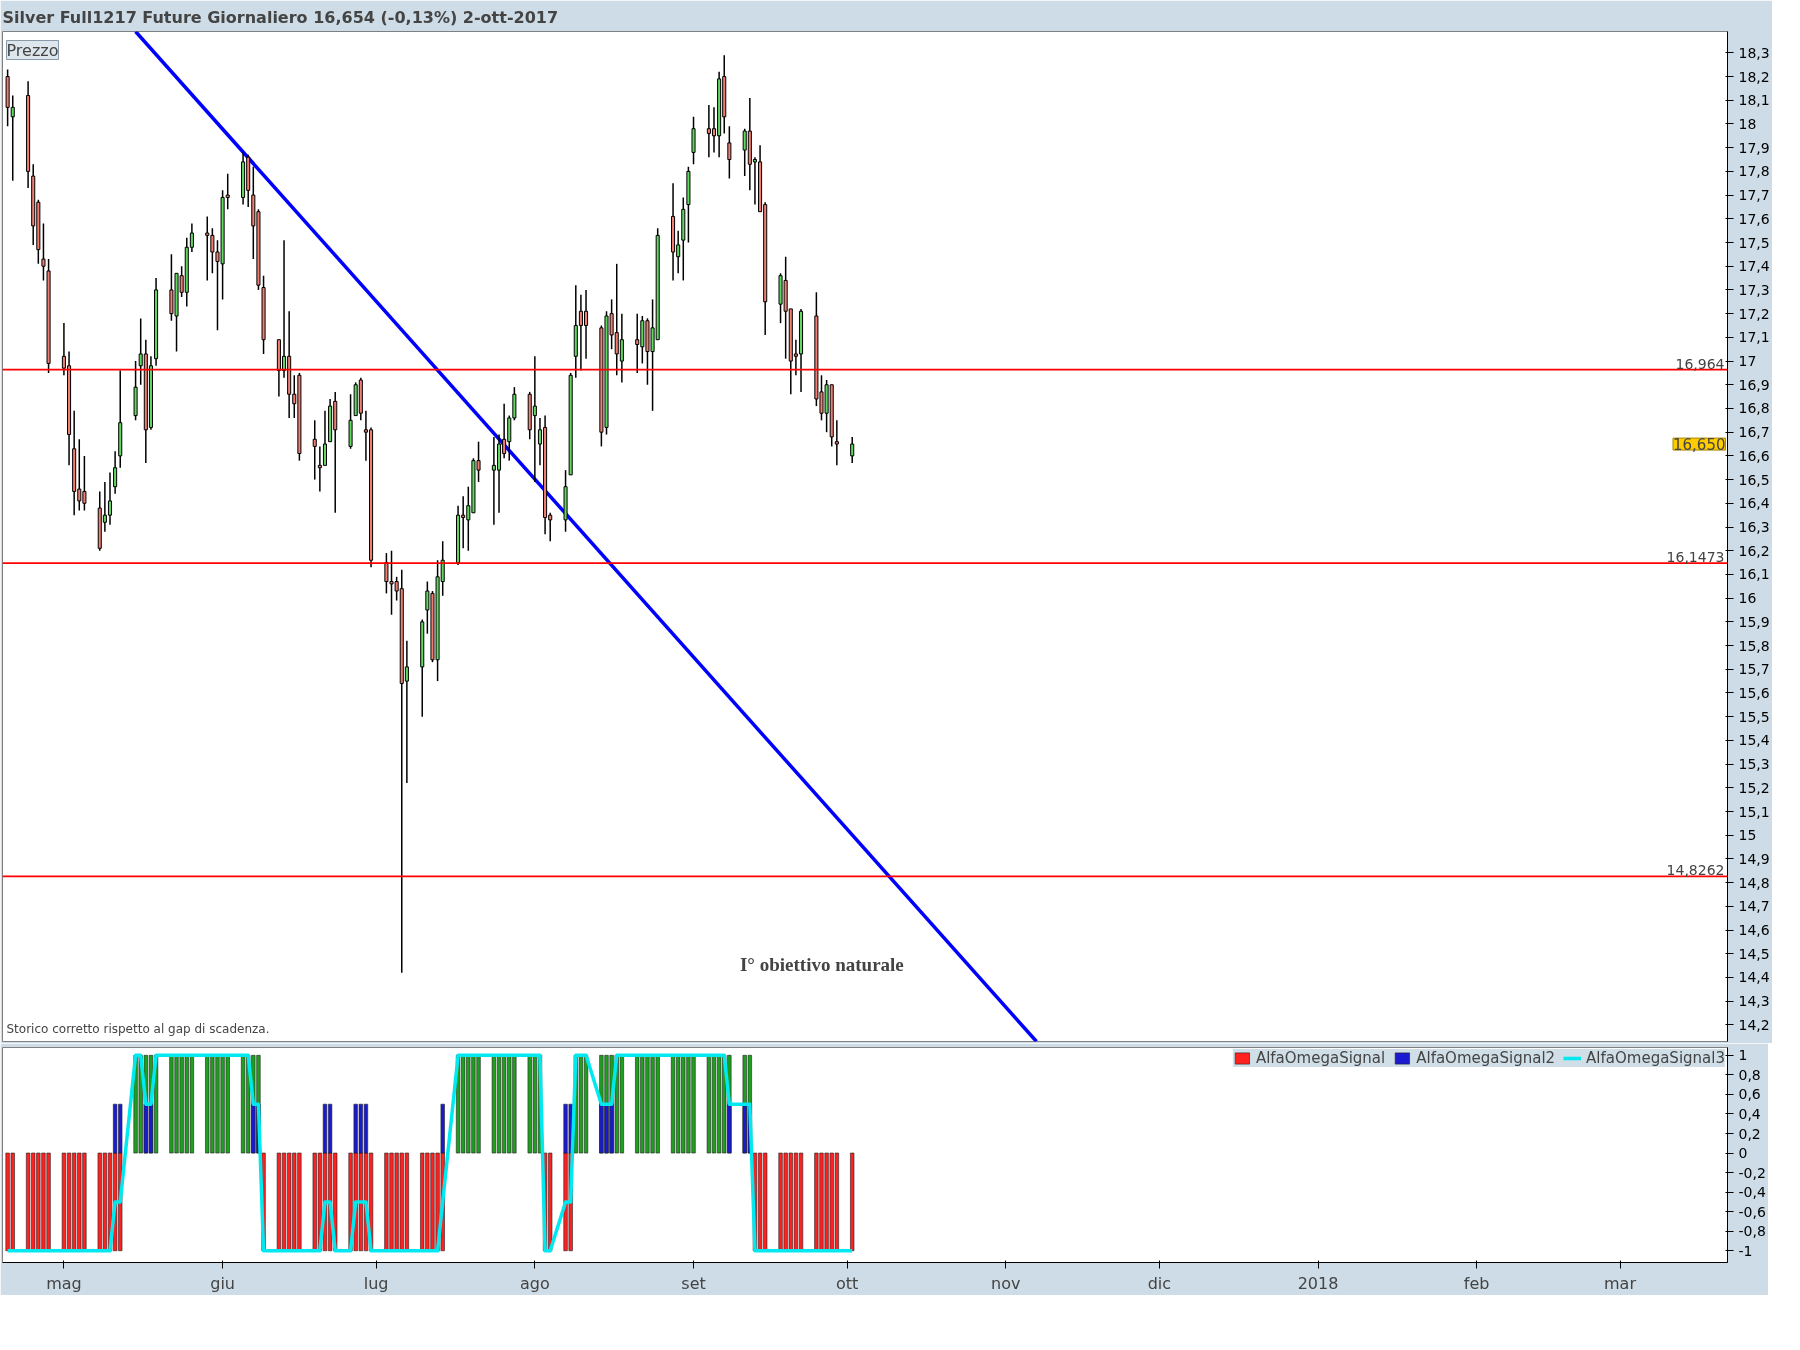  I want to click on x-tick-label: lug, so click(376, 1283).